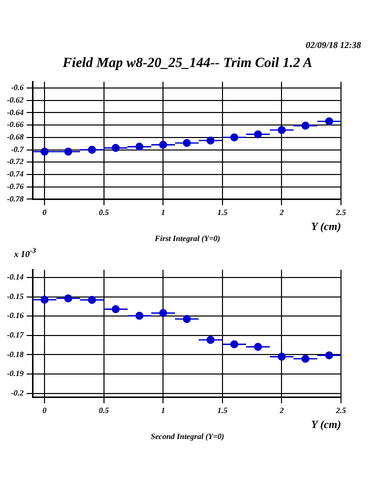 The image size is (375, 500). I want to click on y-tick-label: -0.16, so click(15, 315).